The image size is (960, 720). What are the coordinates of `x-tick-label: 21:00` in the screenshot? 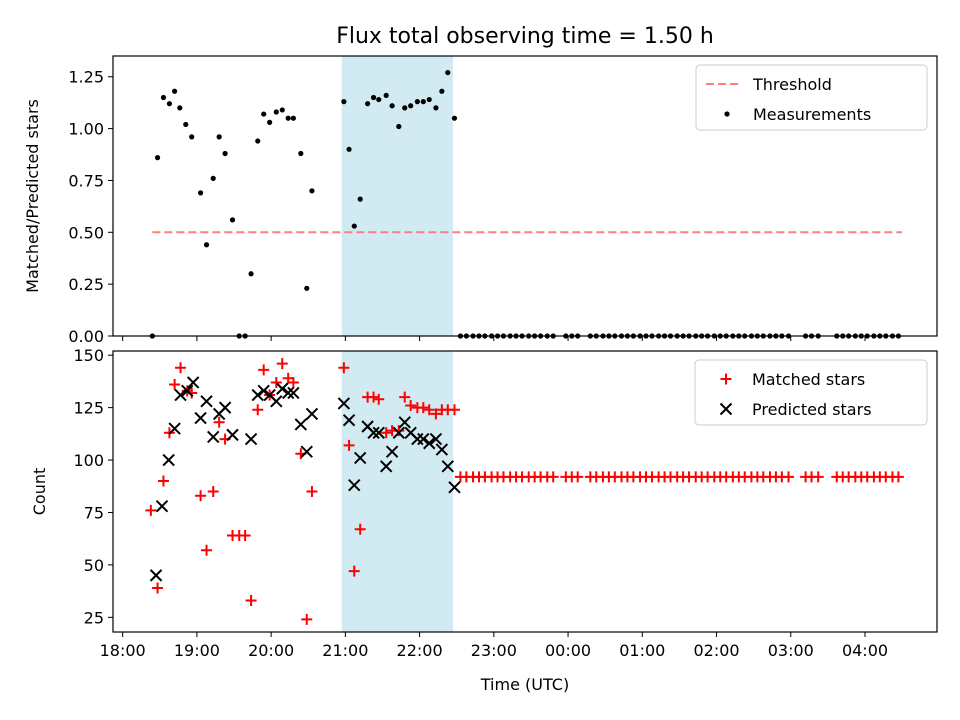 It's located at (345, 650).